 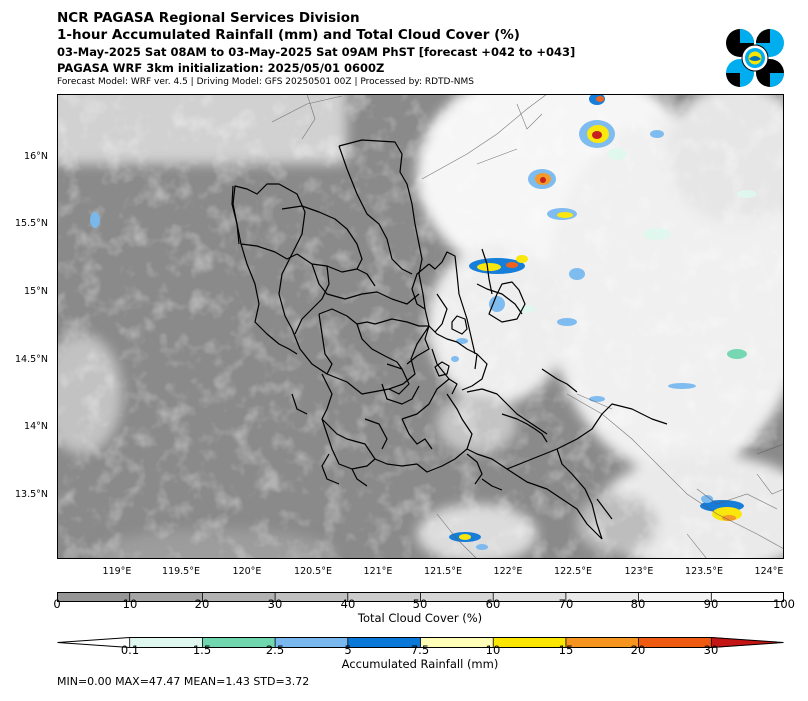 I want to click on pagasa-seal-icon, so click(x=755, y=58).